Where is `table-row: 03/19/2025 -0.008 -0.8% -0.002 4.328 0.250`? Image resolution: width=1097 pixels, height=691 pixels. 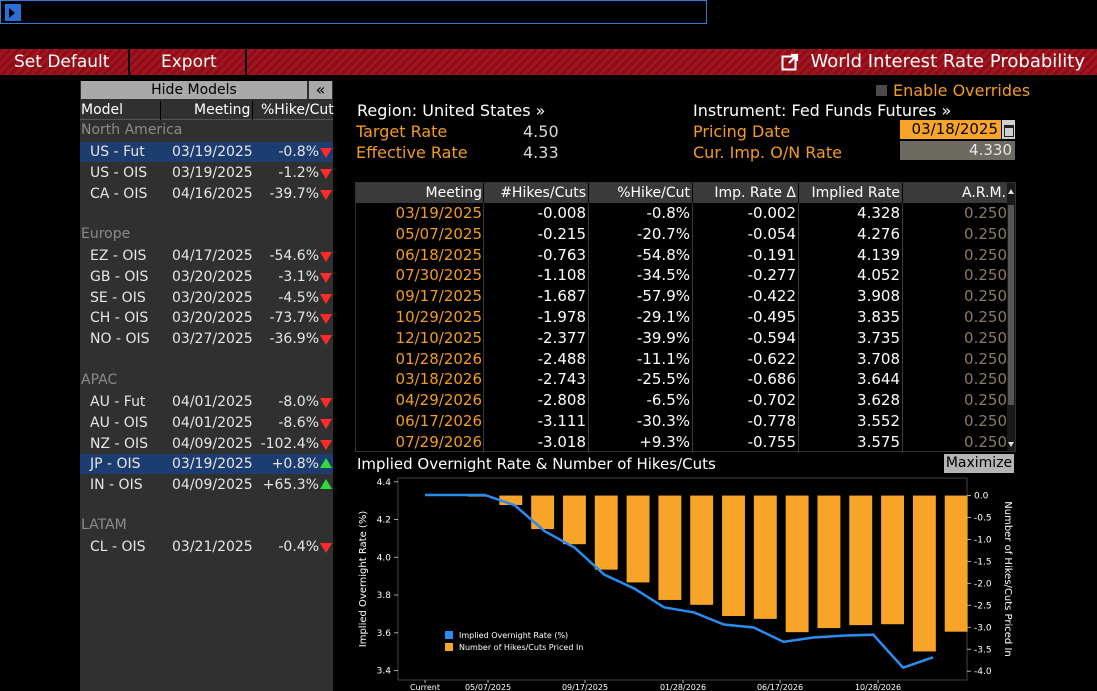
table-row: 03/19/2025 -0.008 -0.8% -0.002 4.328 0.250 is located at coordinates (681, 213).